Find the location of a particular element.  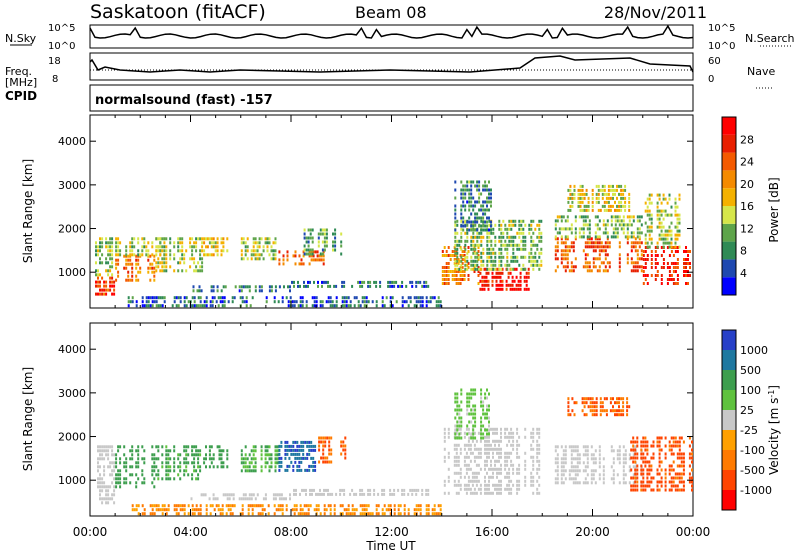

velocity-ylabel: Slant Range [km] is located at coordinates (28, 419).